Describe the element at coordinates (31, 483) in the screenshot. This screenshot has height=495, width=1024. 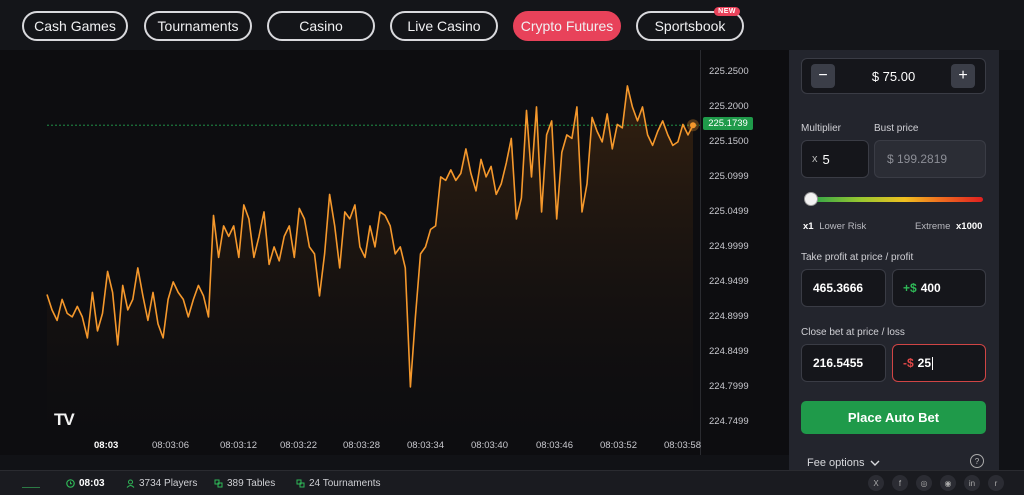
I see `signal-icon` at that location.